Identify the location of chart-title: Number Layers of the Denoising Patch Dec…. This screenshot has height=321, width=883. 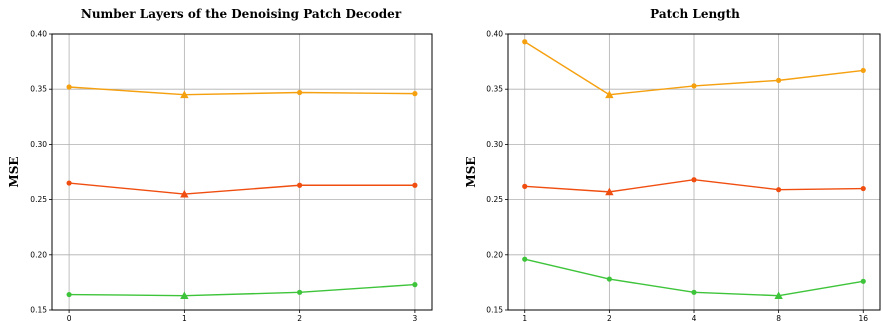
(241, 14).